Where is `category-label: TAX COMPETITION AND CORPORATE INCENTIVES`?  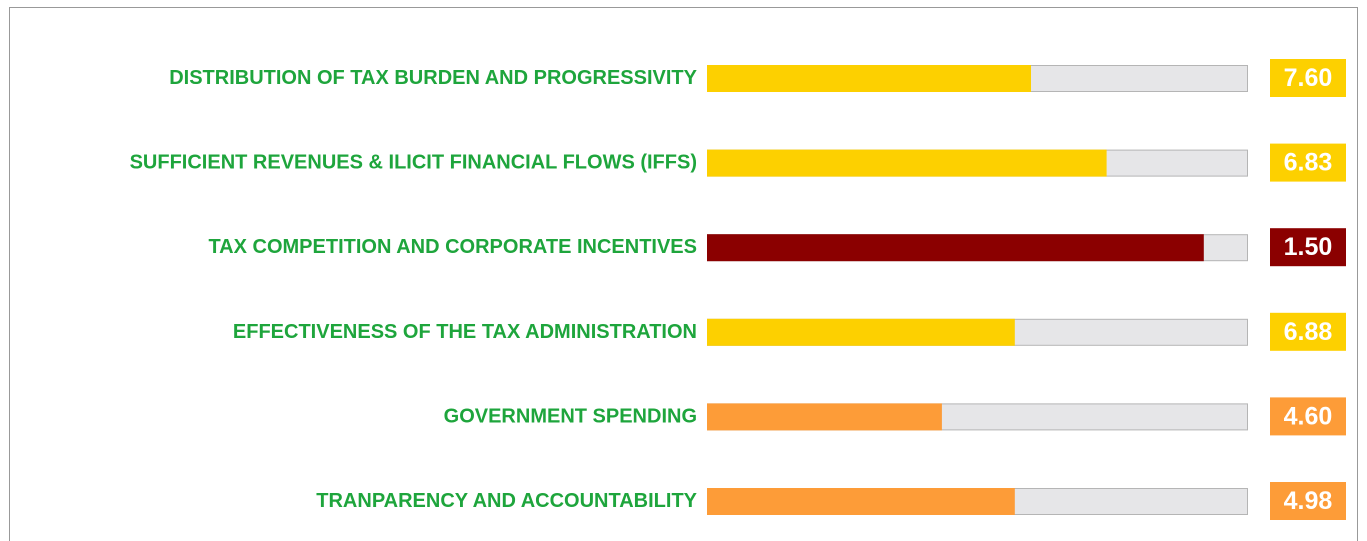 category-label: TAX COMPETITION AND CORPORATE INCENTIVES is located at coordinates (452, 247).